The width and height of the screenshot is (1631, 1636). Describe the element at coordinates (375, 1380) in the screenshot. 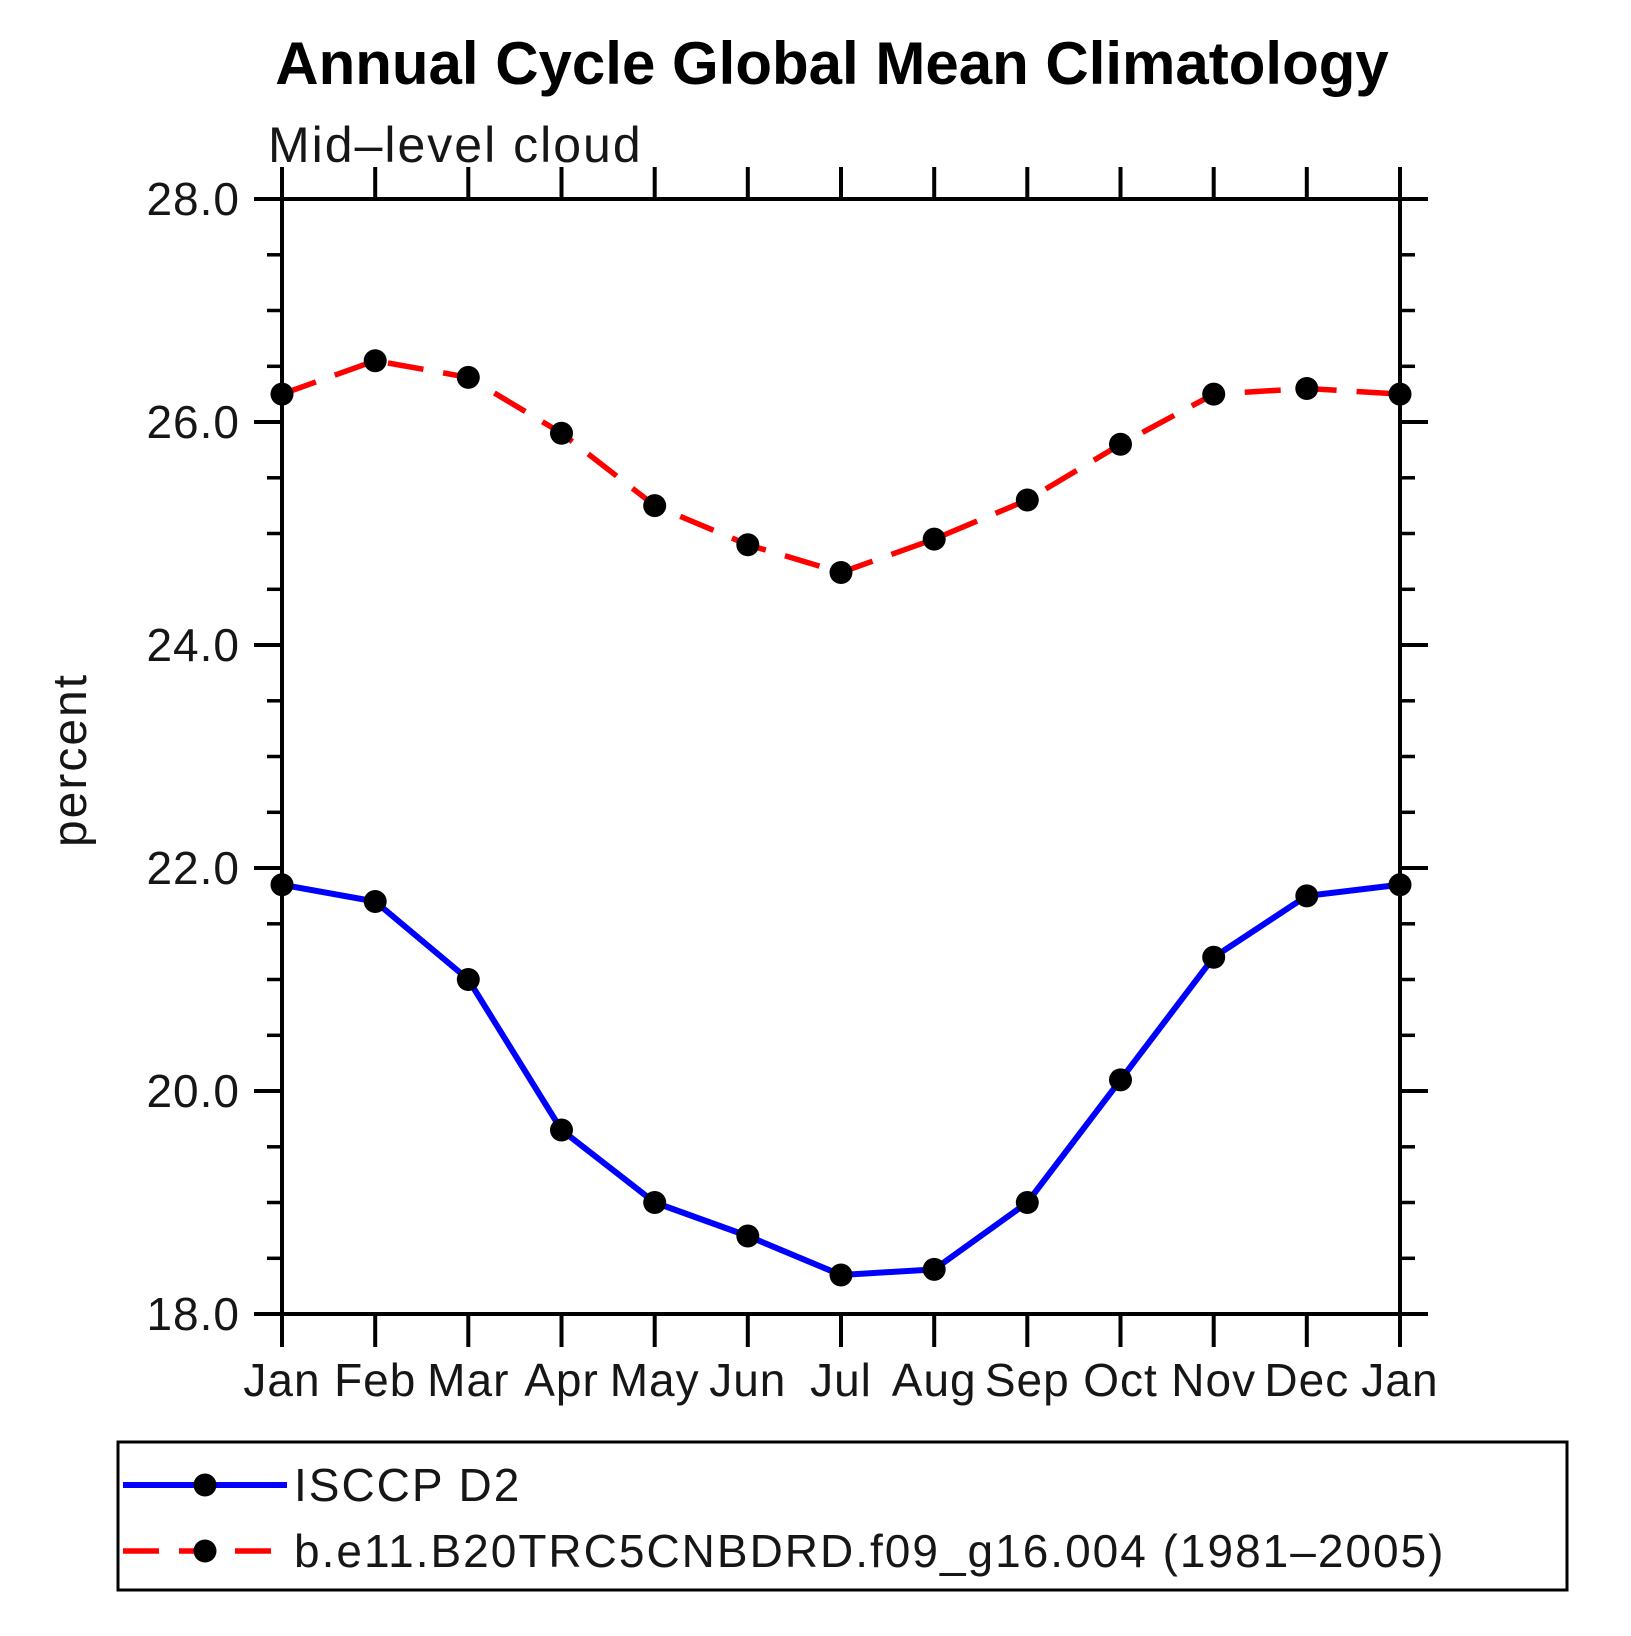

I see `x-tick-label: Feb` at that location.